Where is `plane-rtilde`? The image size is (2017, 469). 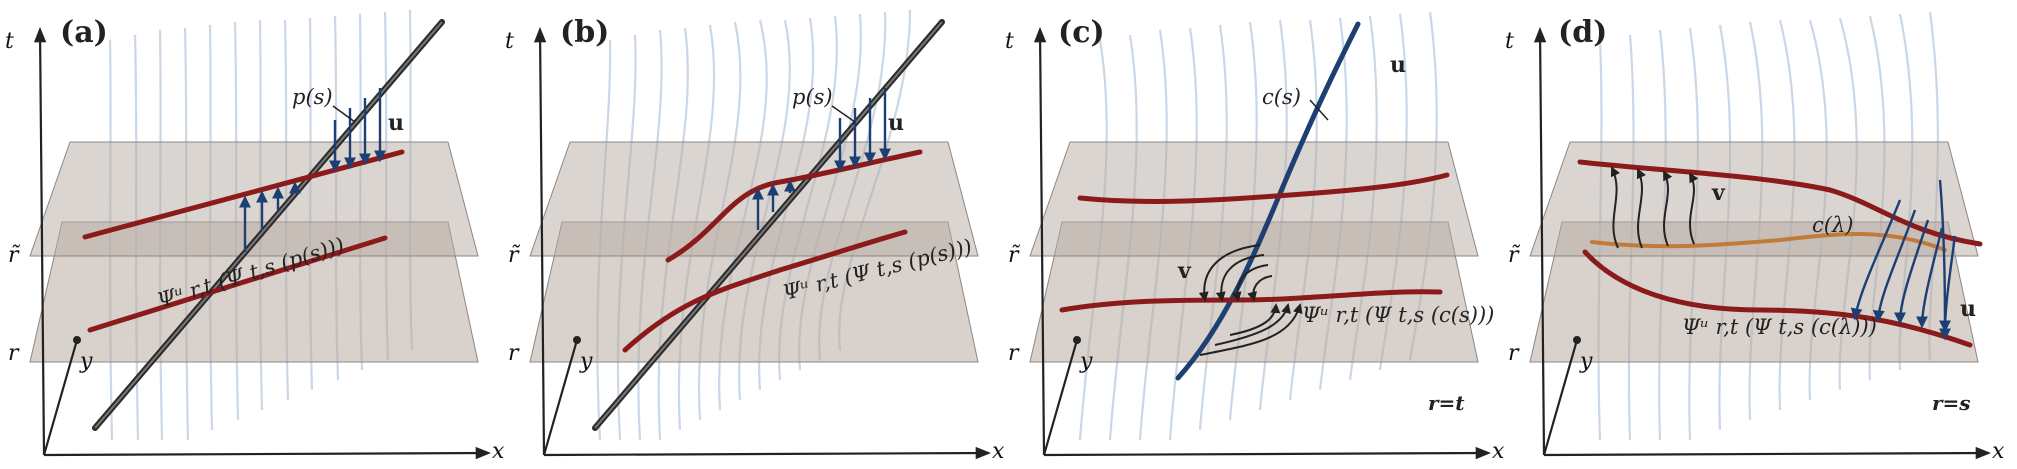 plane-rtilde is located at coordinates (254, 199).